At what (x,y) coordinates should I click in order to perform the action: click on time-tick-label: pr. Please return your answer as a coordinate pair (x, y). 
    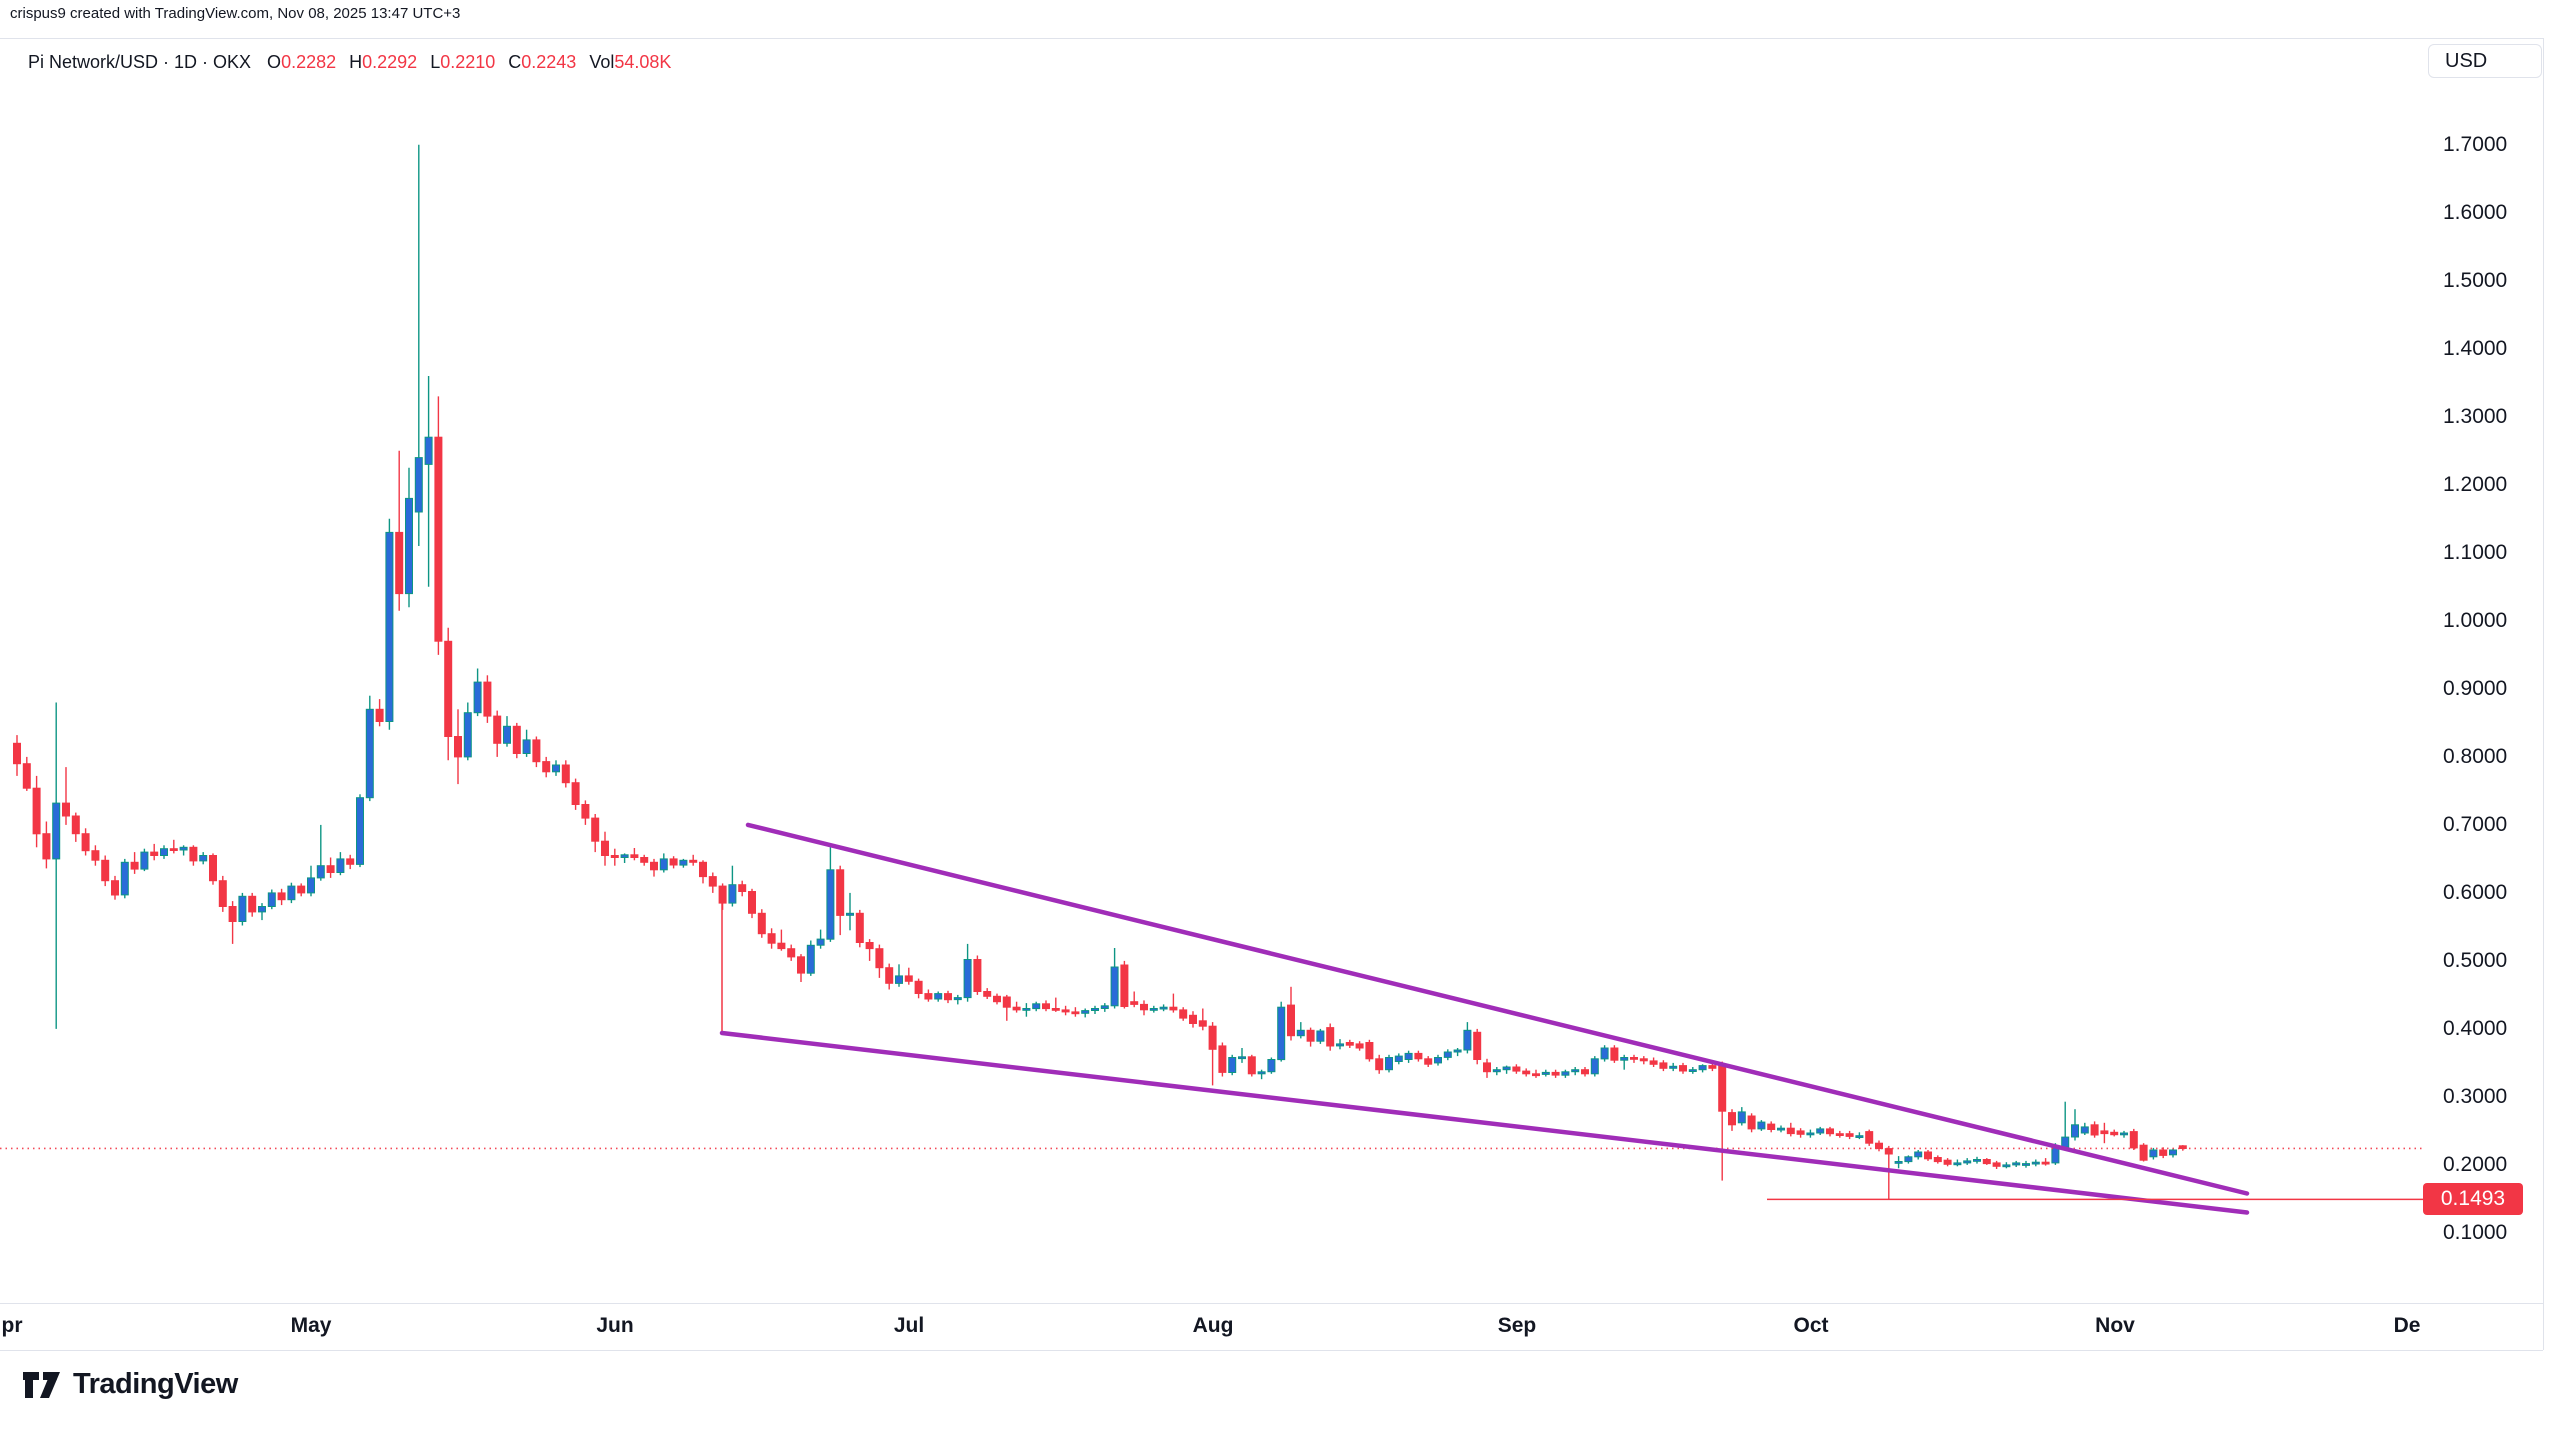
    Looking at the image, I should click on (12, 1325).